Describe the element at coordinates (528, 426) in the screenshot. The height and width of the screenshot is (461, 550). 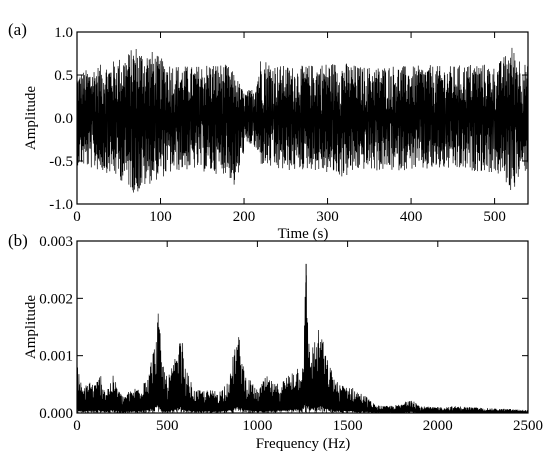
I see `x-tick-label: 2500` at that location.